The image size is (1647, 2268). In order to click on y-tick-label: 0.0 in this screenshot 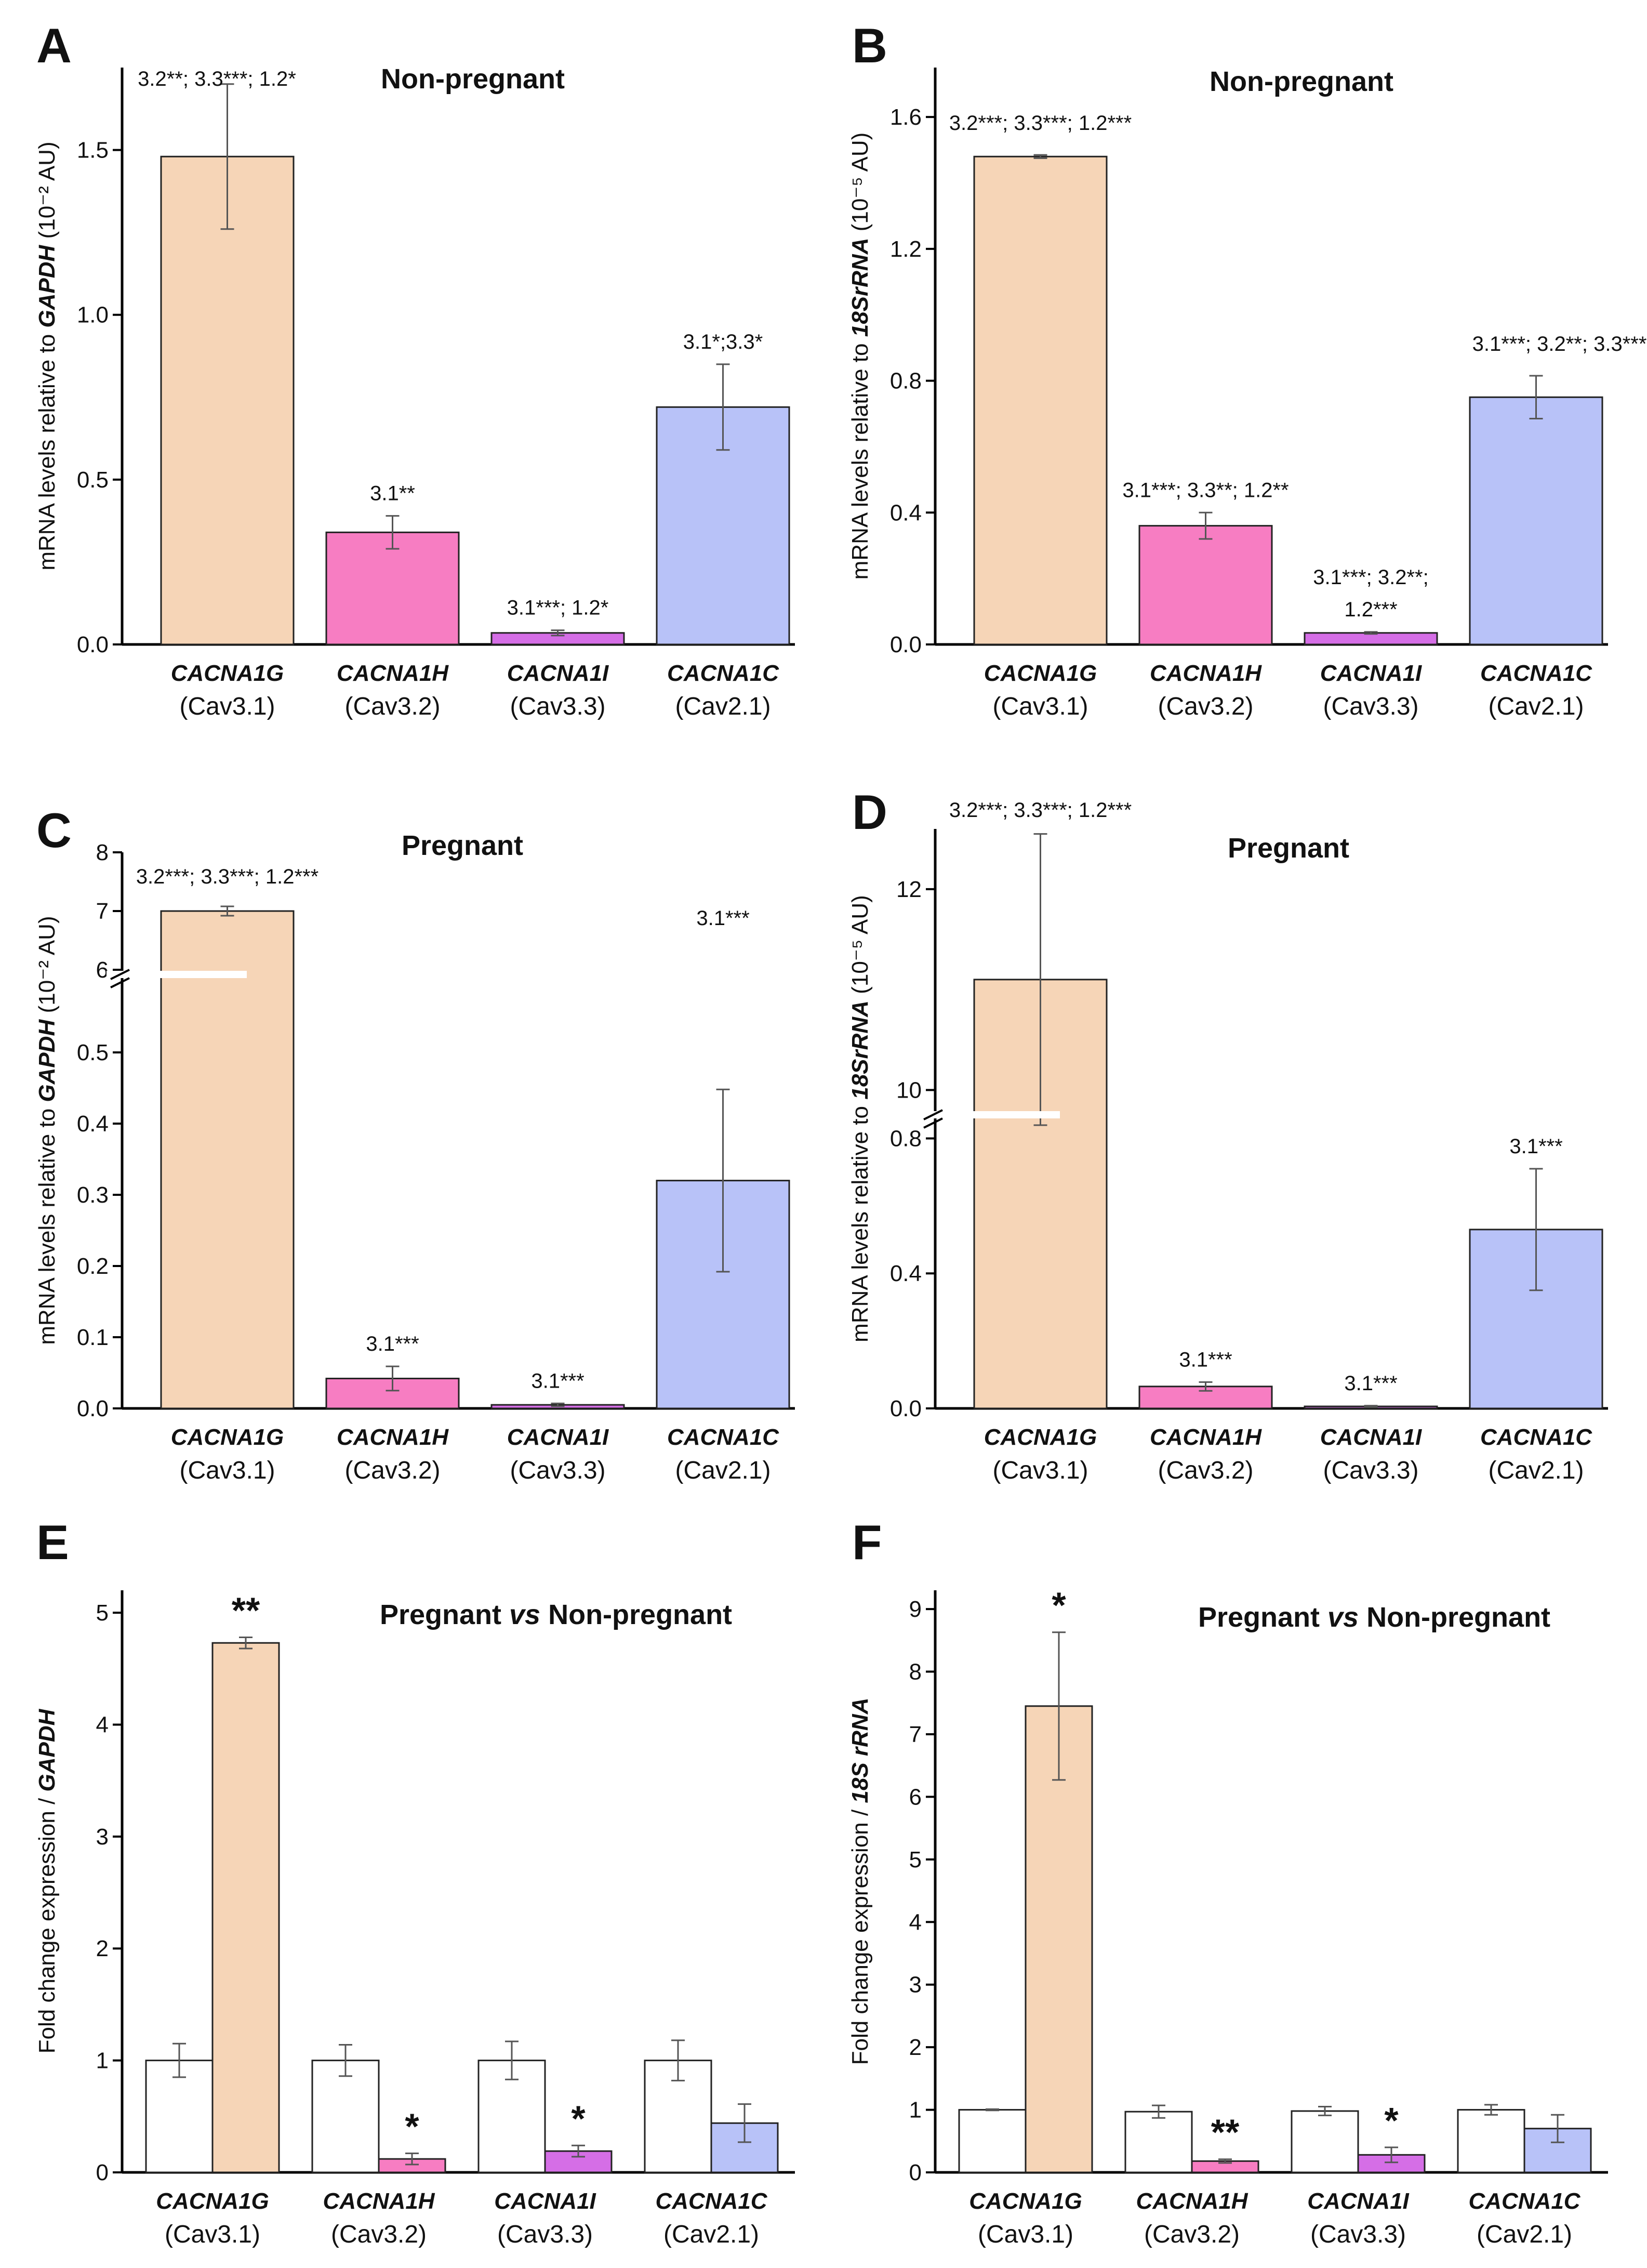, I will do `click(93, 644)`.